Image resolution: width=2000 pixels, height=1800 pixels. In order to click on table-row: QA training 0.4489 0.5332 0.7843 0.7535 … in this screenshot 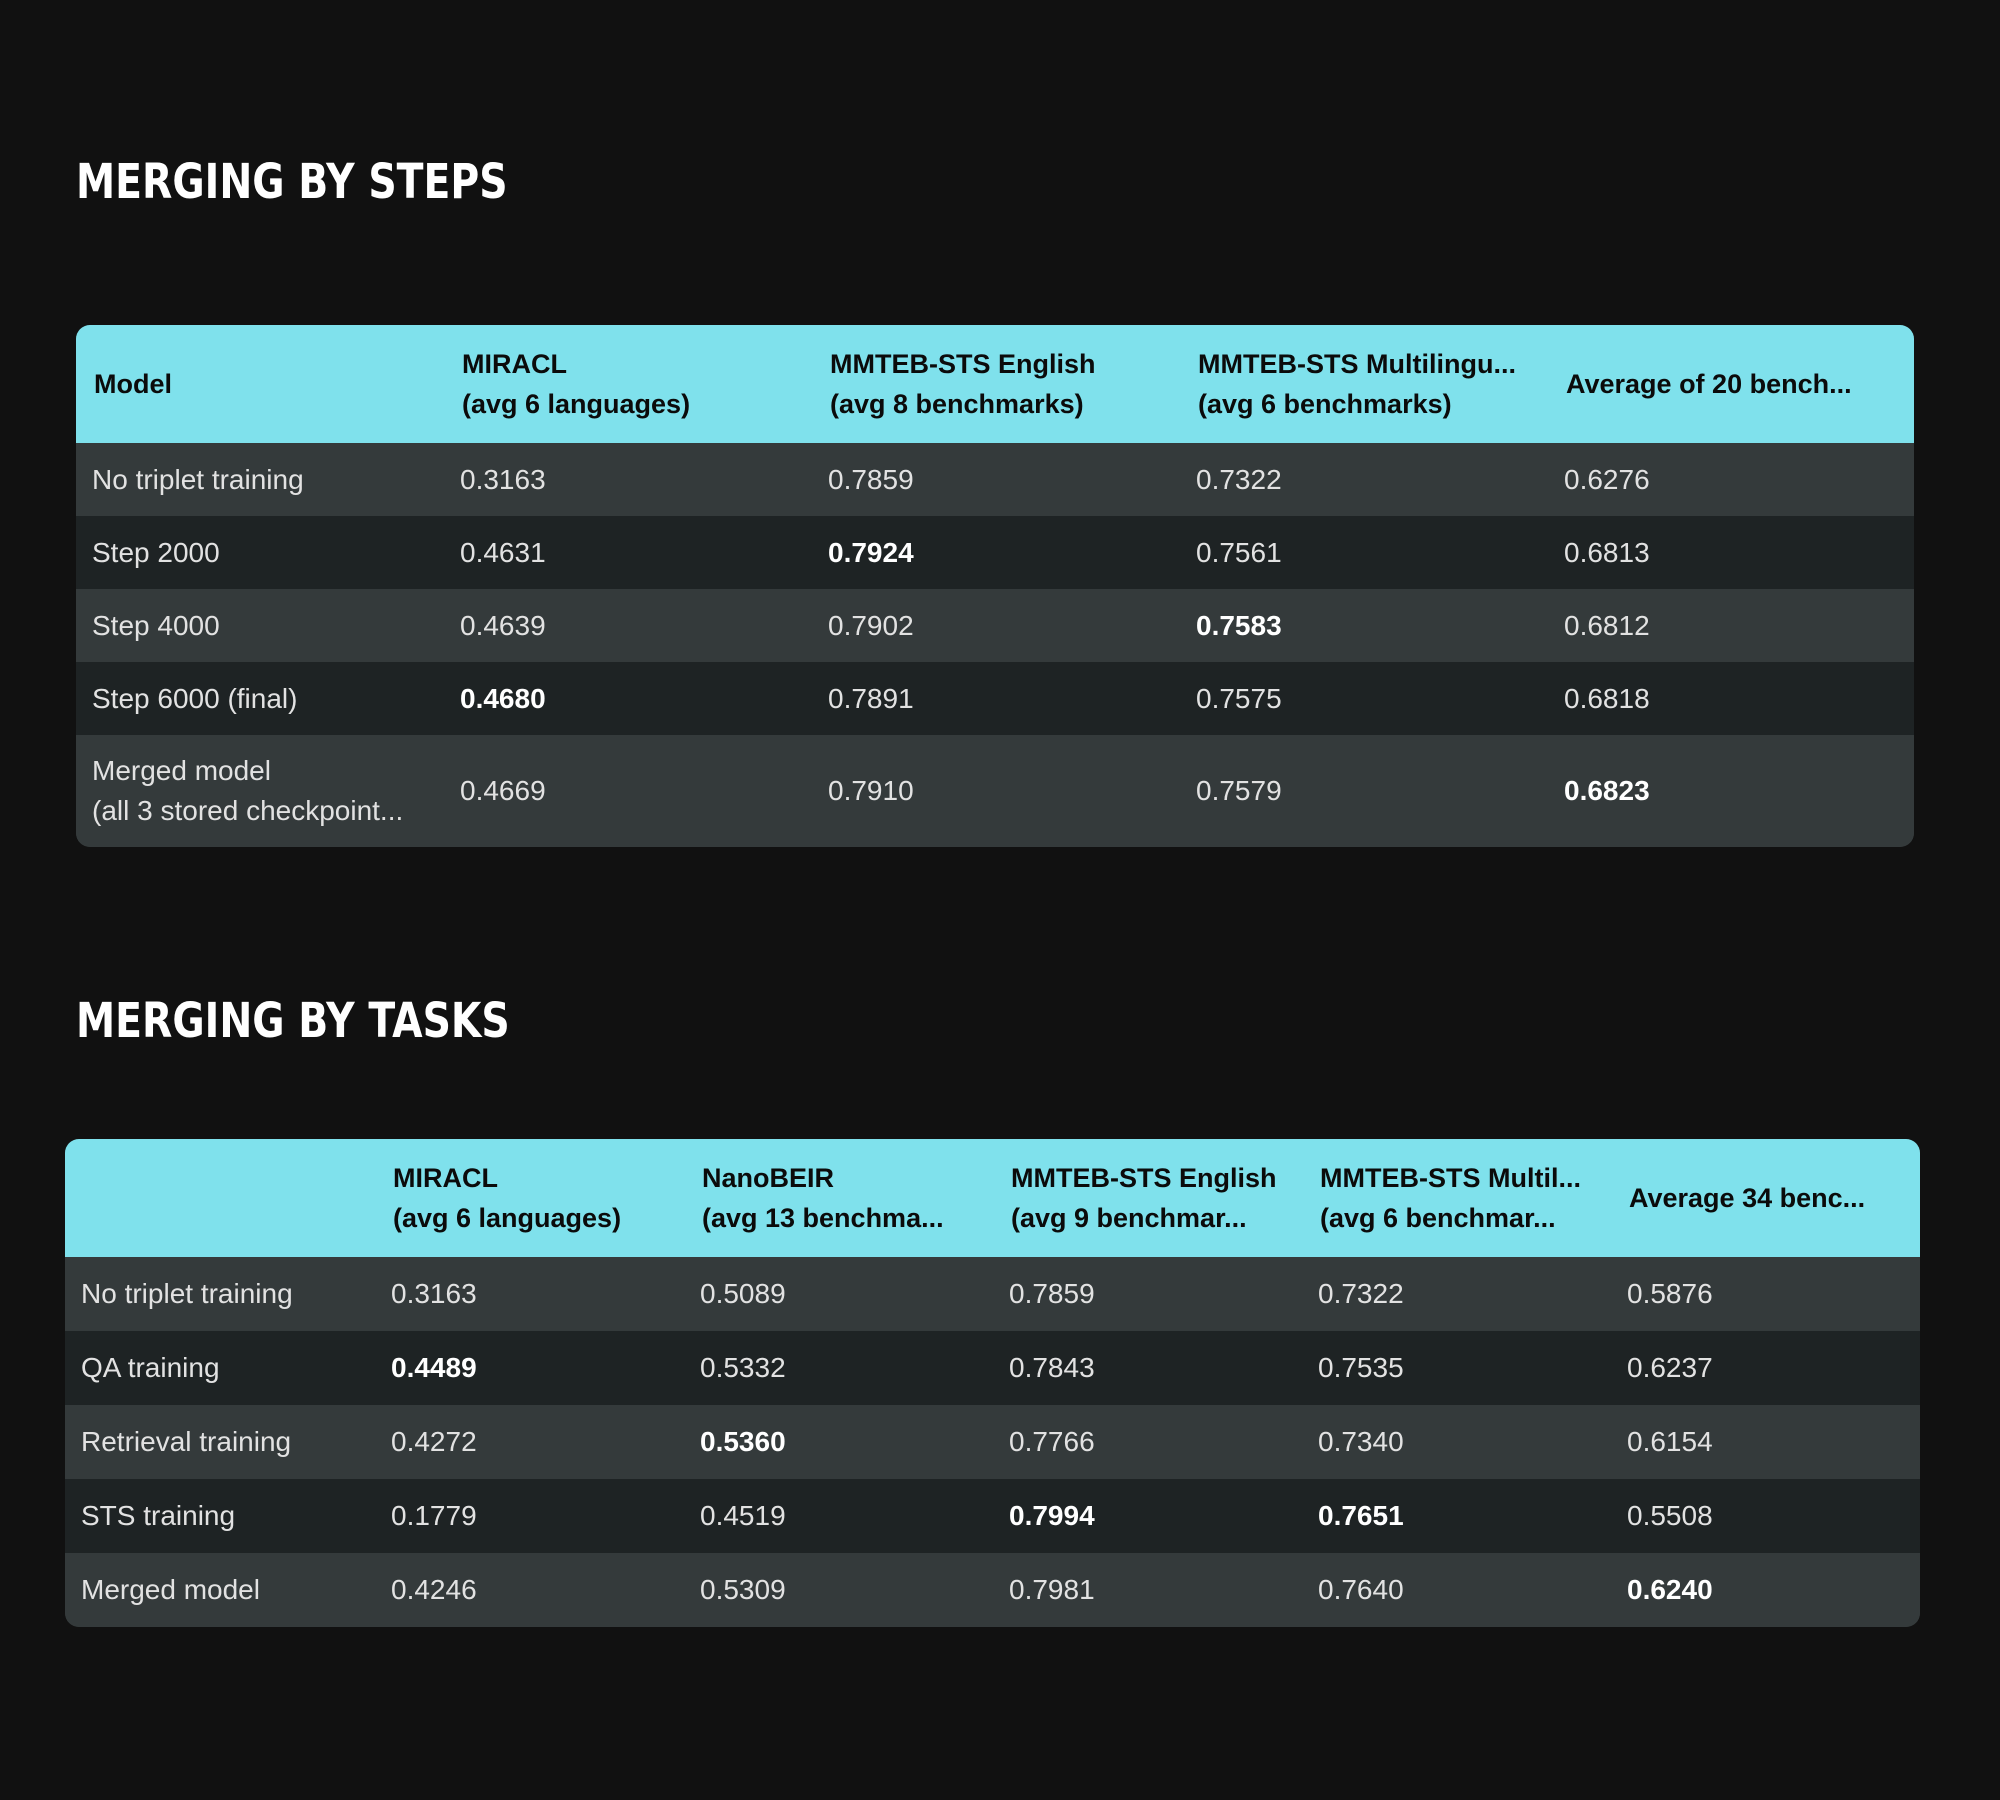, I will do `click(992, 1368)`.